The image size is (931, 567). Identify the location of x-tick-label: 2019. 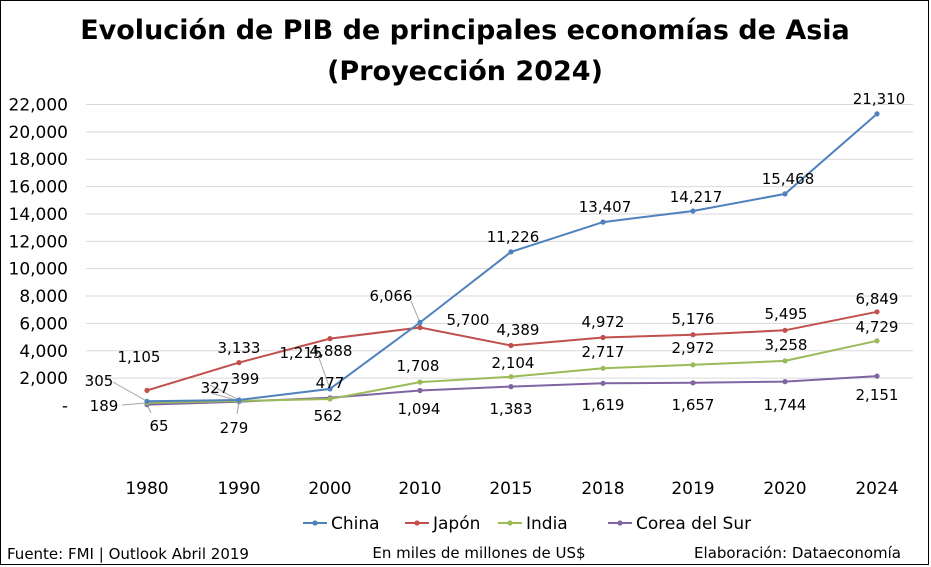
(692, 489).